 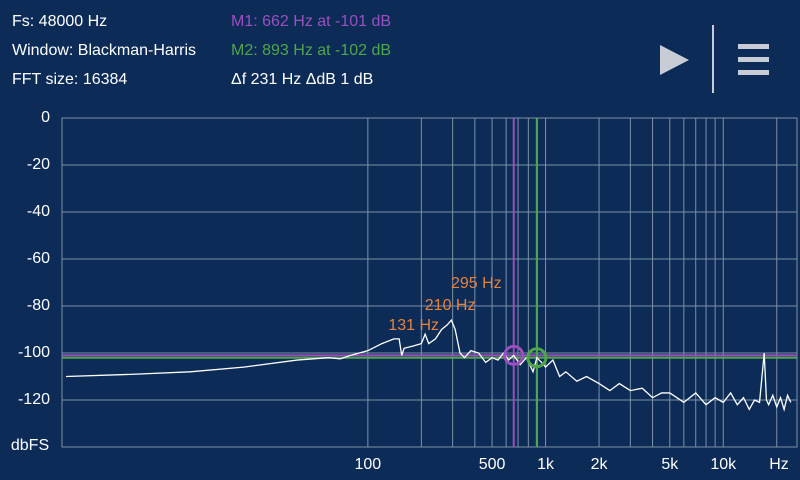 I want to click on y-tick-label: -20, so click(x=38, y=164).